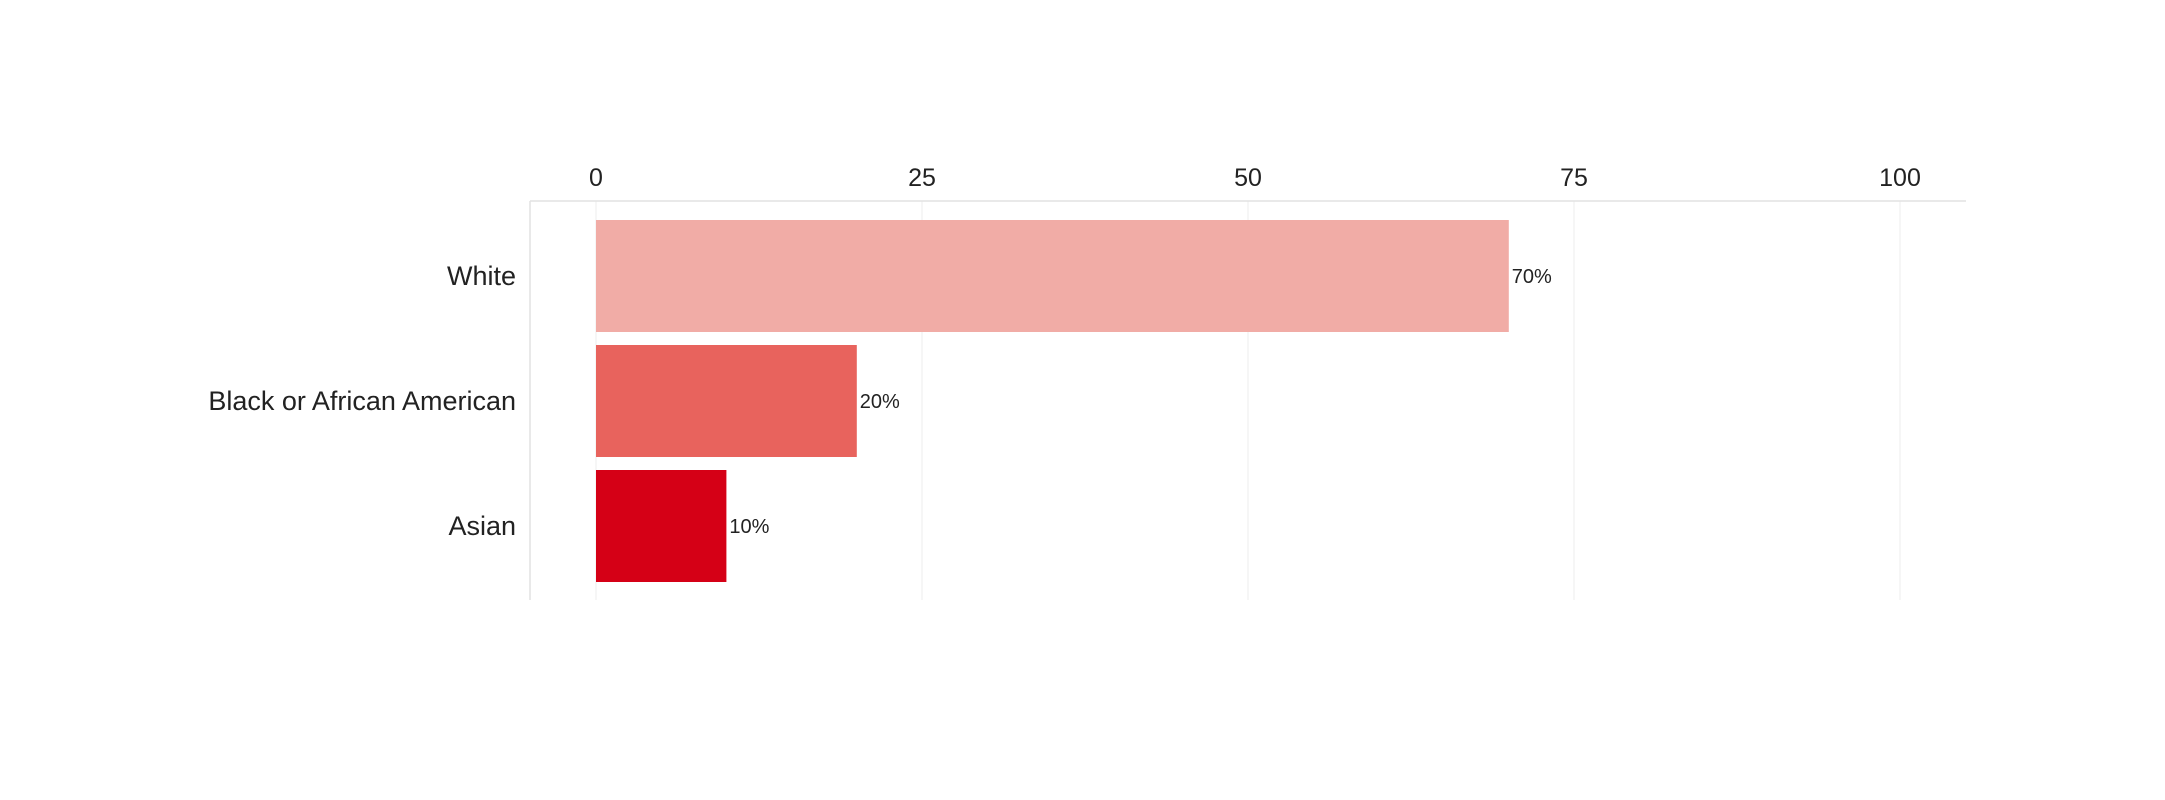 Image resolution: width=2165 pixels, height=800 pixels. Describe the element at coordinates (726, 401) in the screenshot. I see `bar-black-or-african-american` at that location.